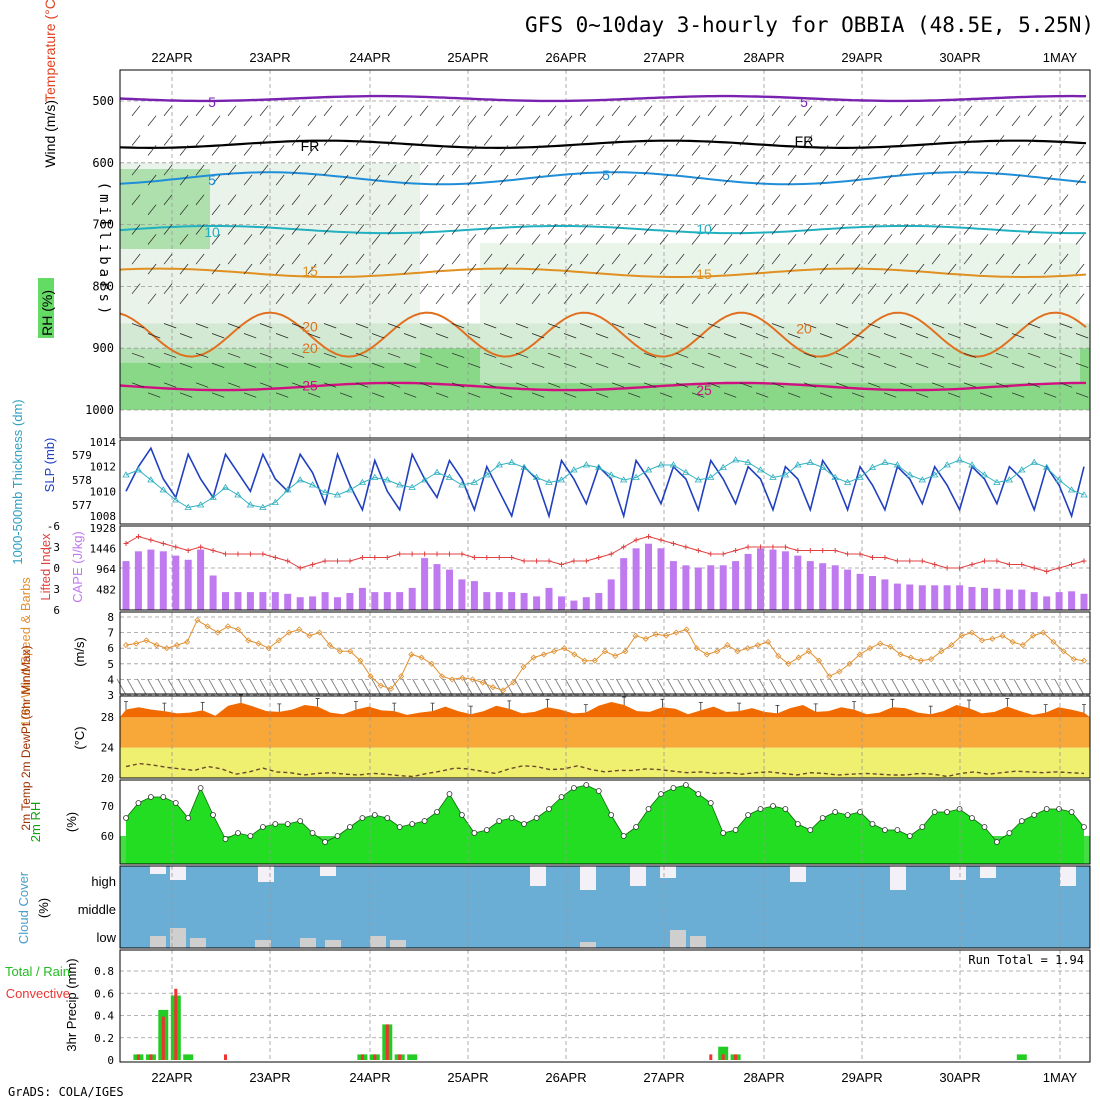  Describe the element at coordinates (959, 57) in the screenshot. I see `date-tick-label: 30APR` at that location.